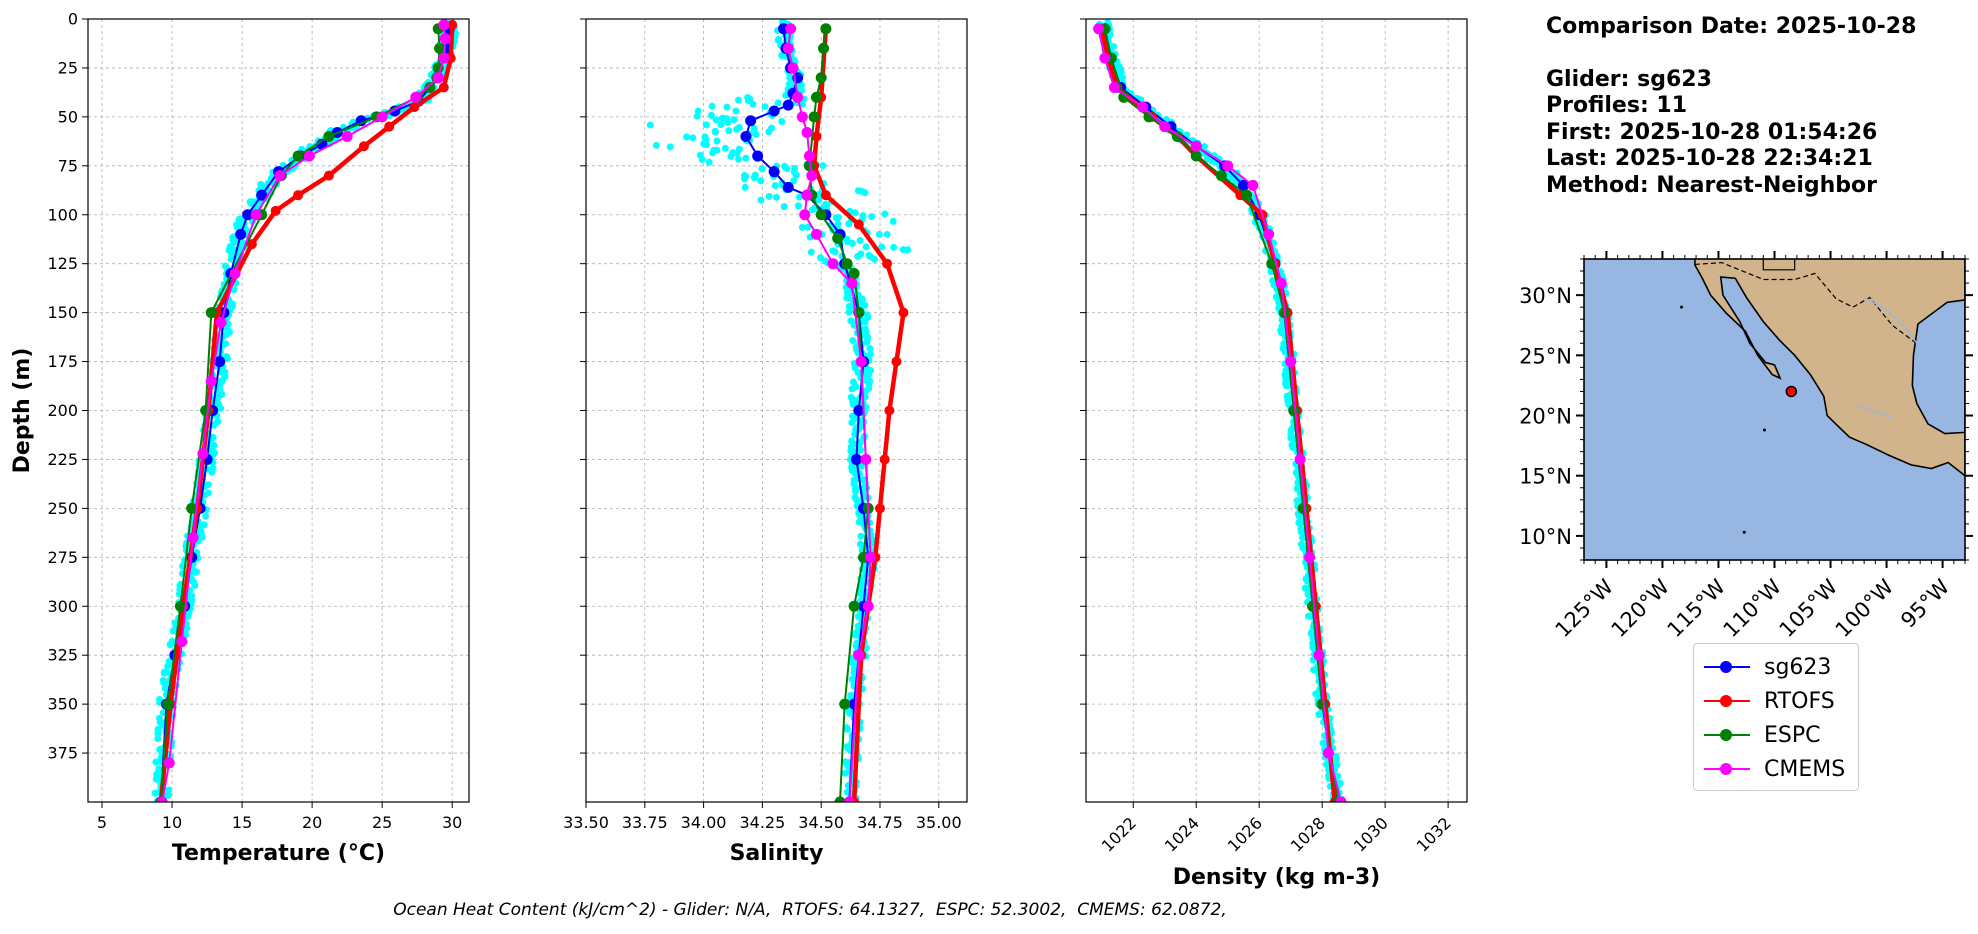  I want to click on x-tick-label: 1024, so click(1182, 834).